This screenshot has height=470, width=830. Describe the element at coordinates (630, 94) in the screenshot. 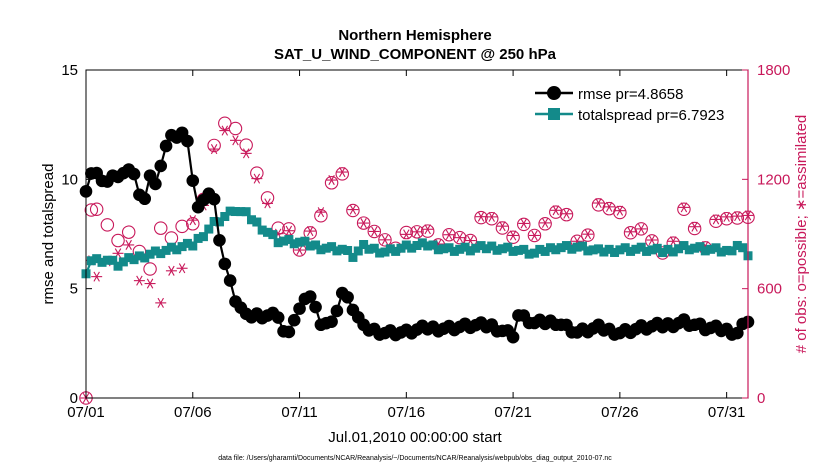

I see `legend-rmse-label: rmse pr=4.8658` at that location.